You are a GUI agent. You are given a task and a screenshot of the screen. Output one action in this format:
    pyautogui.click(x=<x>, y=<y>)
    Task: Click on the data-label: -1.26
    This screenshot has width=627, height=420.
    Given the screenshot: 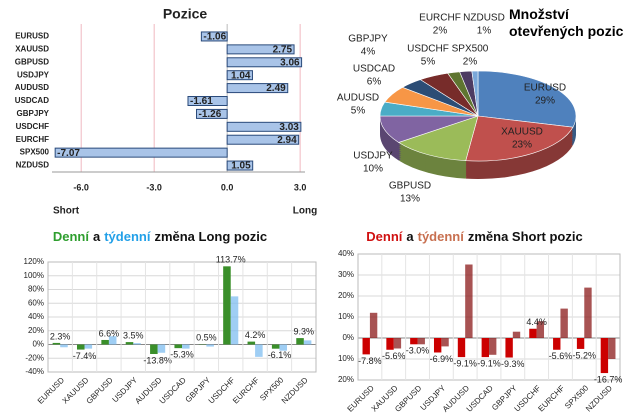 What is the action you would take?
    pyautogui.click(x=210, y=114)
    